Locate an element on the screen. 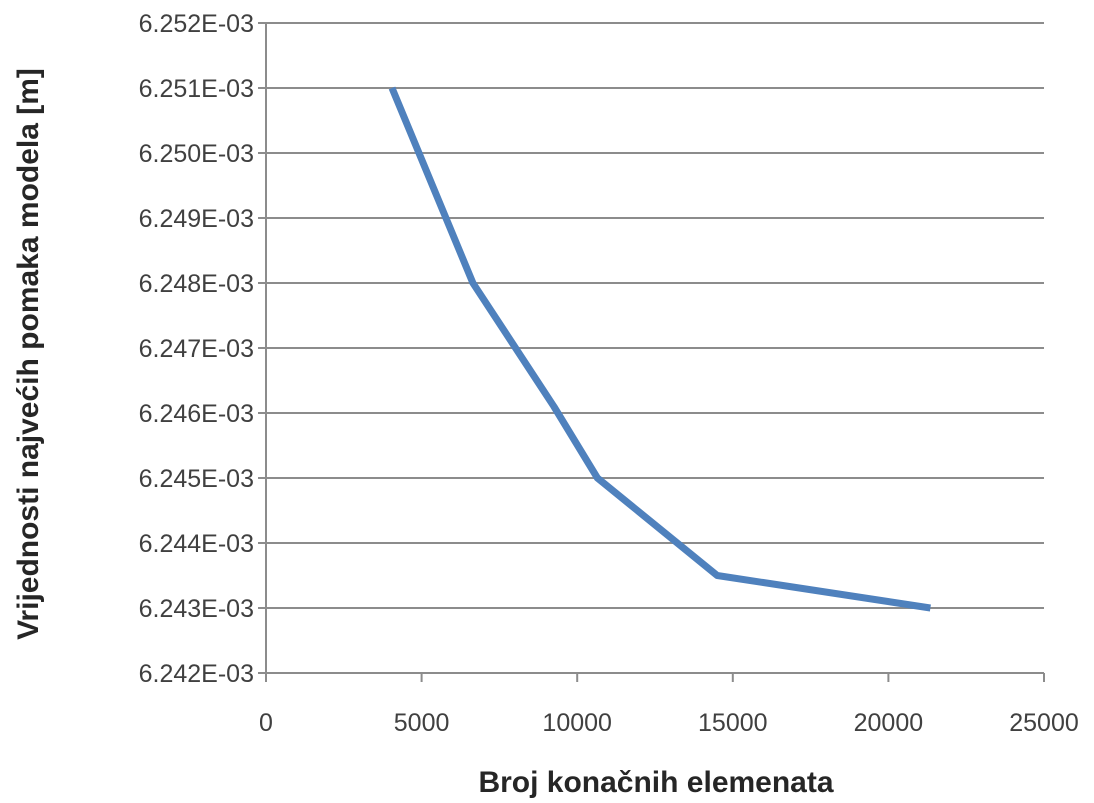 The width and height of the screenshot is (1094, 803). y-tick-label: 6.250E-03 is located at coordinates (196, 154).